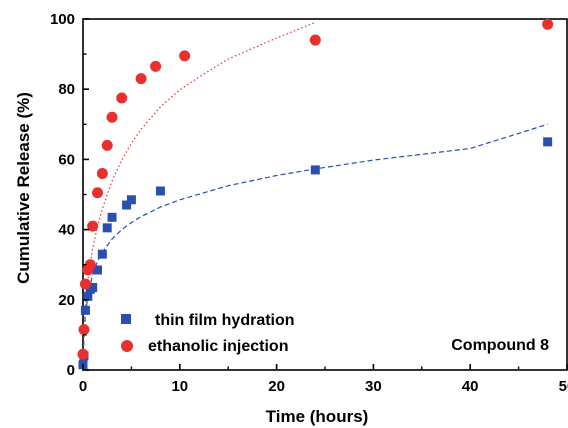 This screenshot has height=428, width=568. Describe the element at coordinates (23, 188) in the screenshot. I see `y-axis-title: Cumulative Release (%)` at that location.